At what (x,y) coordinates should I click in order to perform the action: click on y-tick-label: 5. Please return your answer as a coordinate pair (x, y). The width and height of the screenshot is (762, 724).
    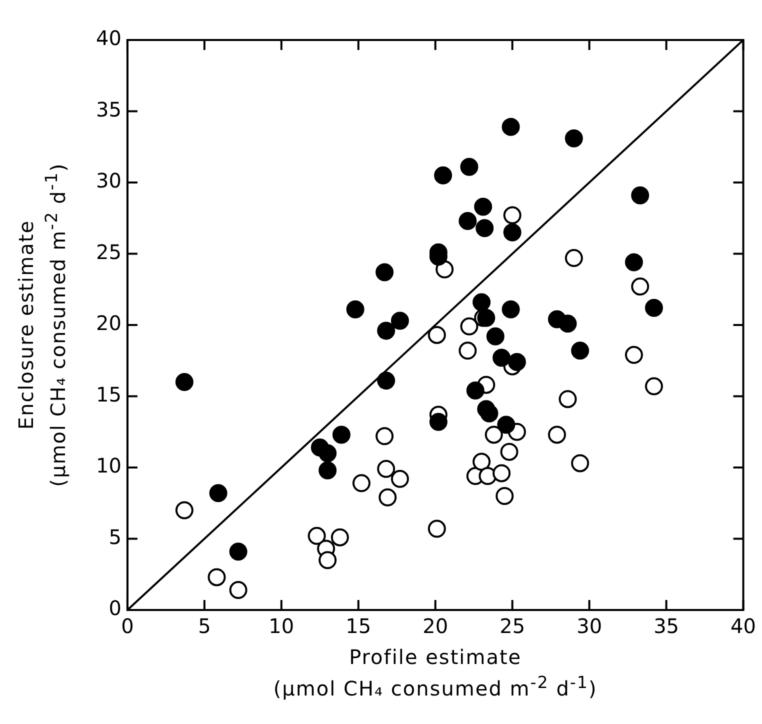
    Looking at the image, I should click on (115, 536).